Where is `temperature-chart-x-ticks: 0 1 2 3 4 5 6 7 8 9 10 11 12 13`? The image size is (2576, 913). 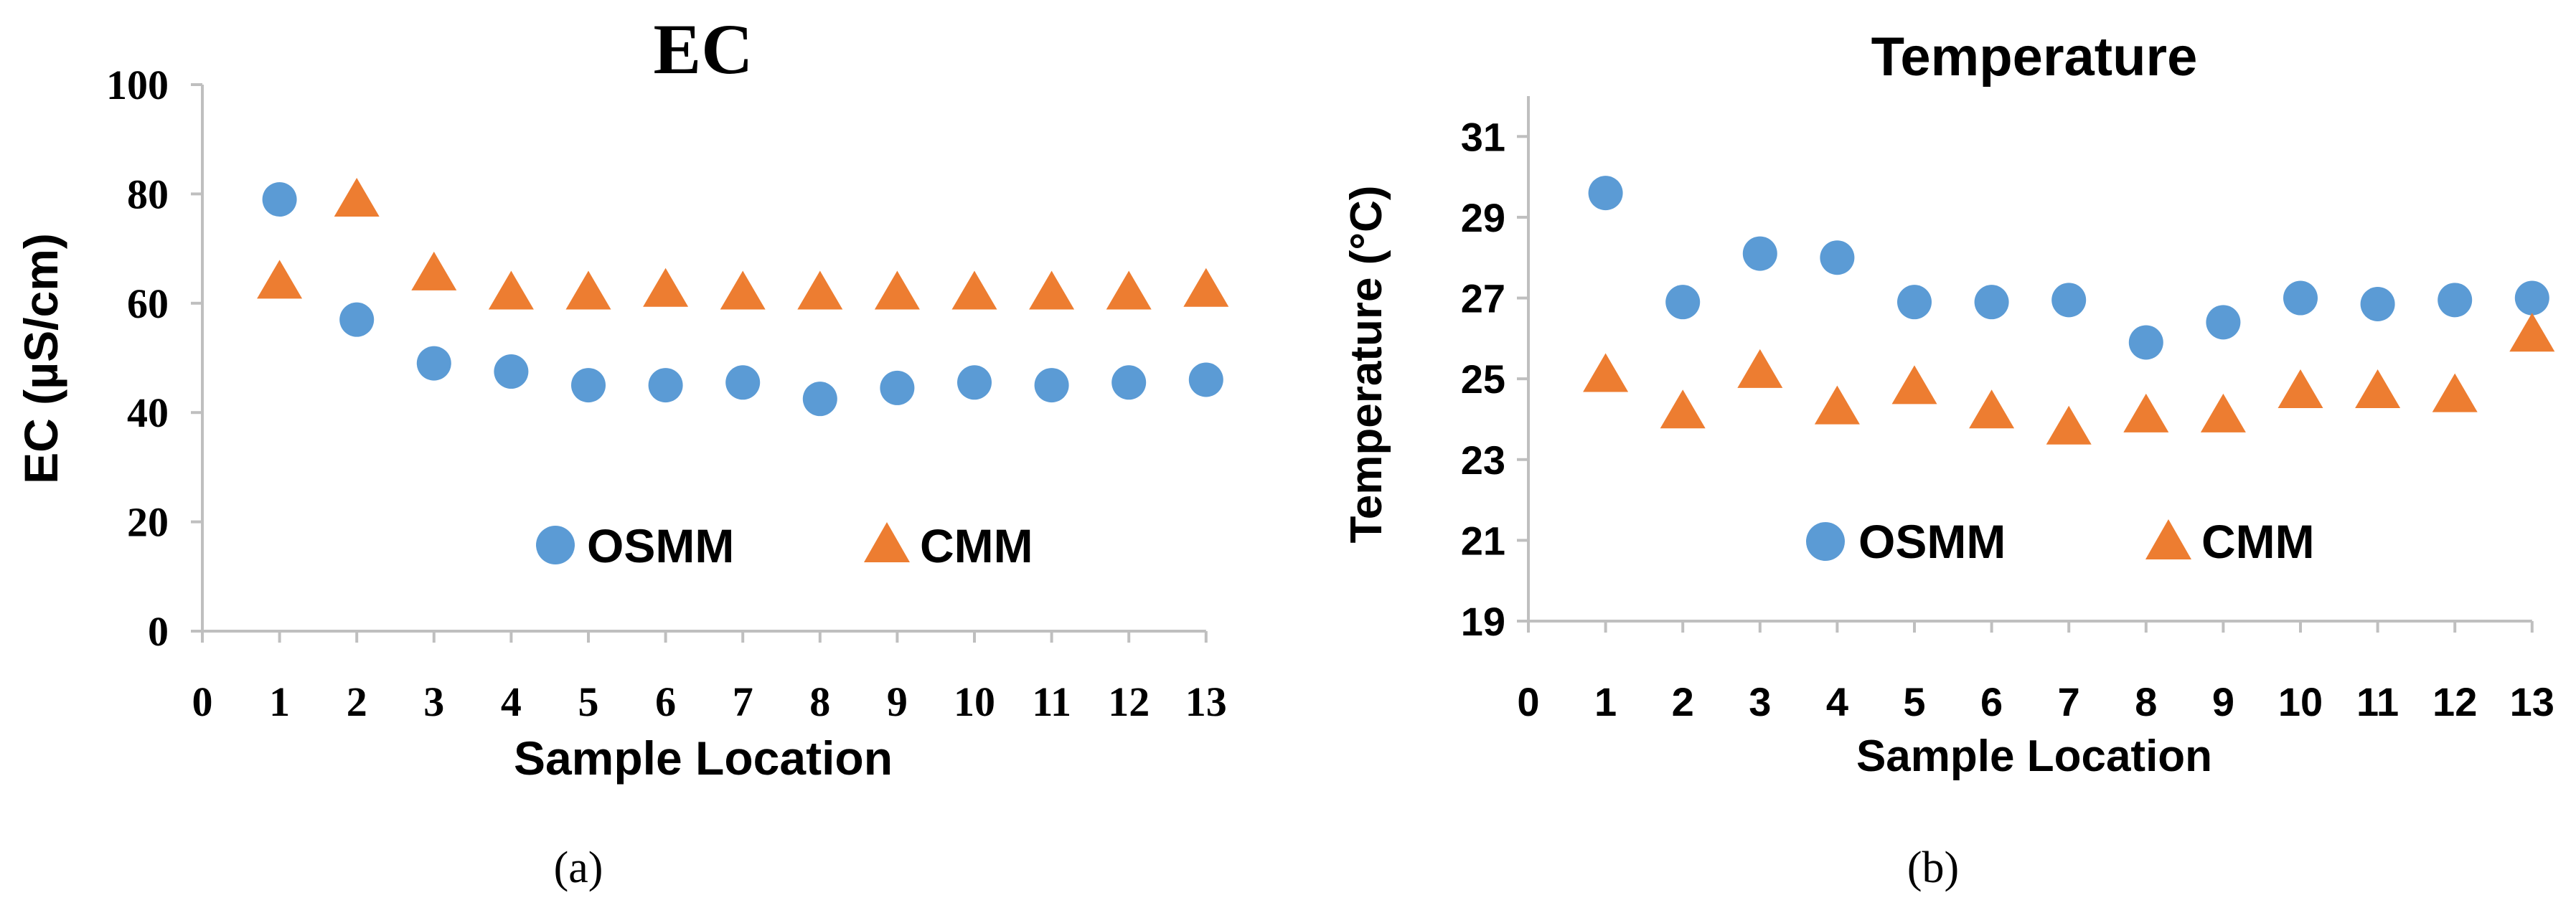
temperature-chart-x-ticks: 0 1 2 3 4 5 6 7 8 9 10 11 12 13 is located at coordinates (2035, 672).